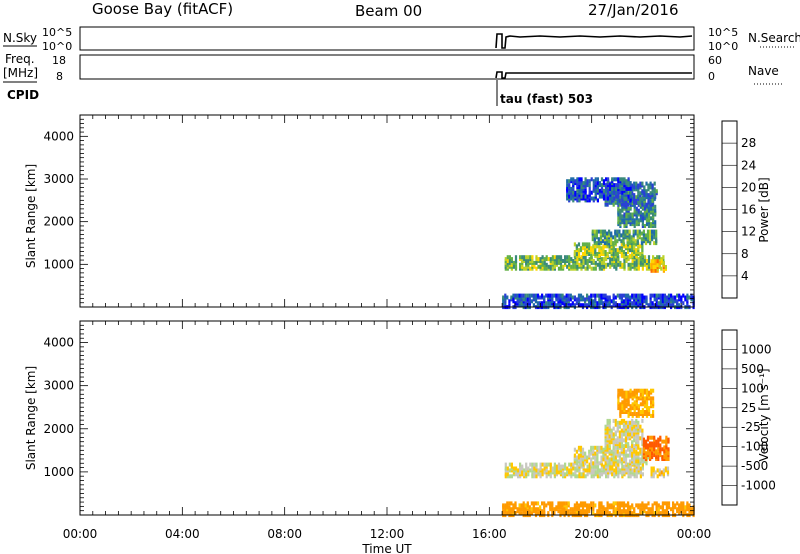 Image resolution: width=800 pixels, height=554 pixels. Describe the element at coordinates (752, 369) in the screenshot. I see `velocity-colorbar-tick: 500` at that location.